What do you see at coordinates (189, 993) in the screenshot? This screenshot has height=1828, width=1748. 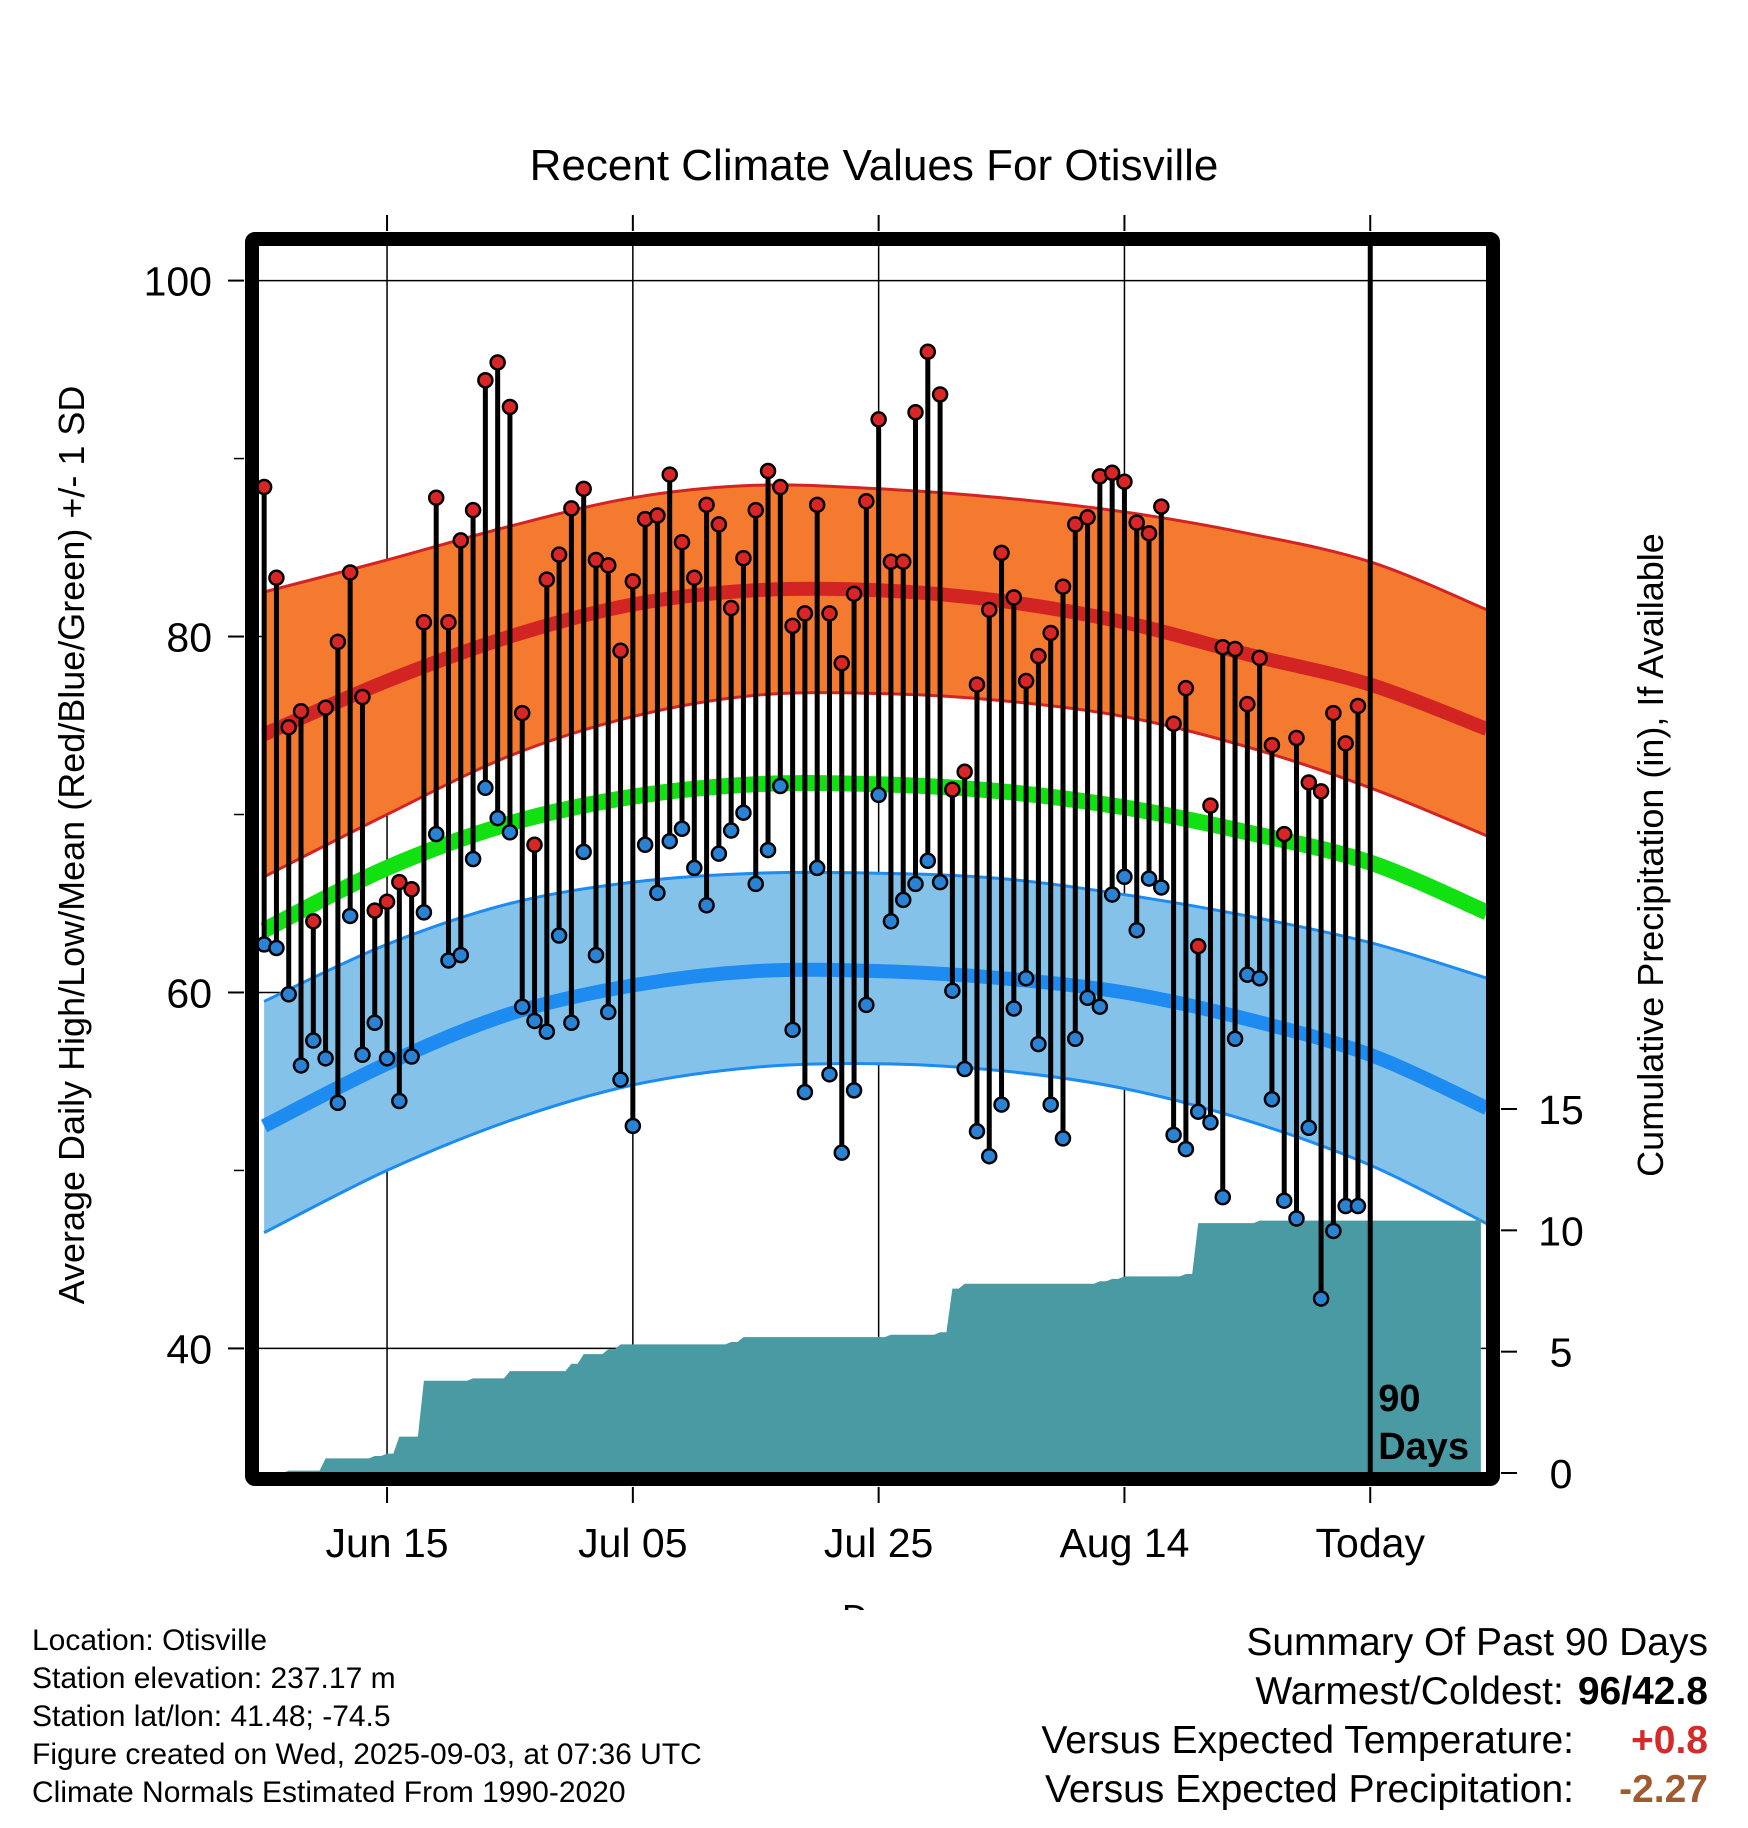 I see `y-left-tick-label: 60` at bounding box center [189, 993].